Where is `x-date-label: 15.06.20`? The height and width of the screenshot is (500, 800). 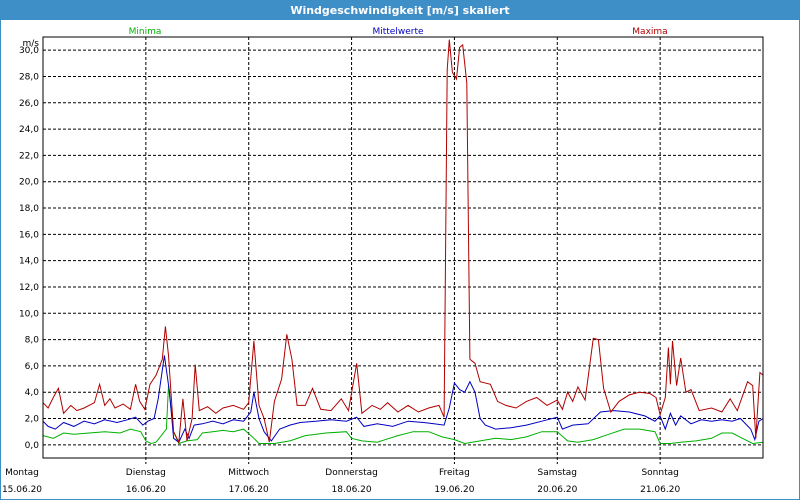
x-date-label: 15.06.20 is located at coordinates (22, 490).